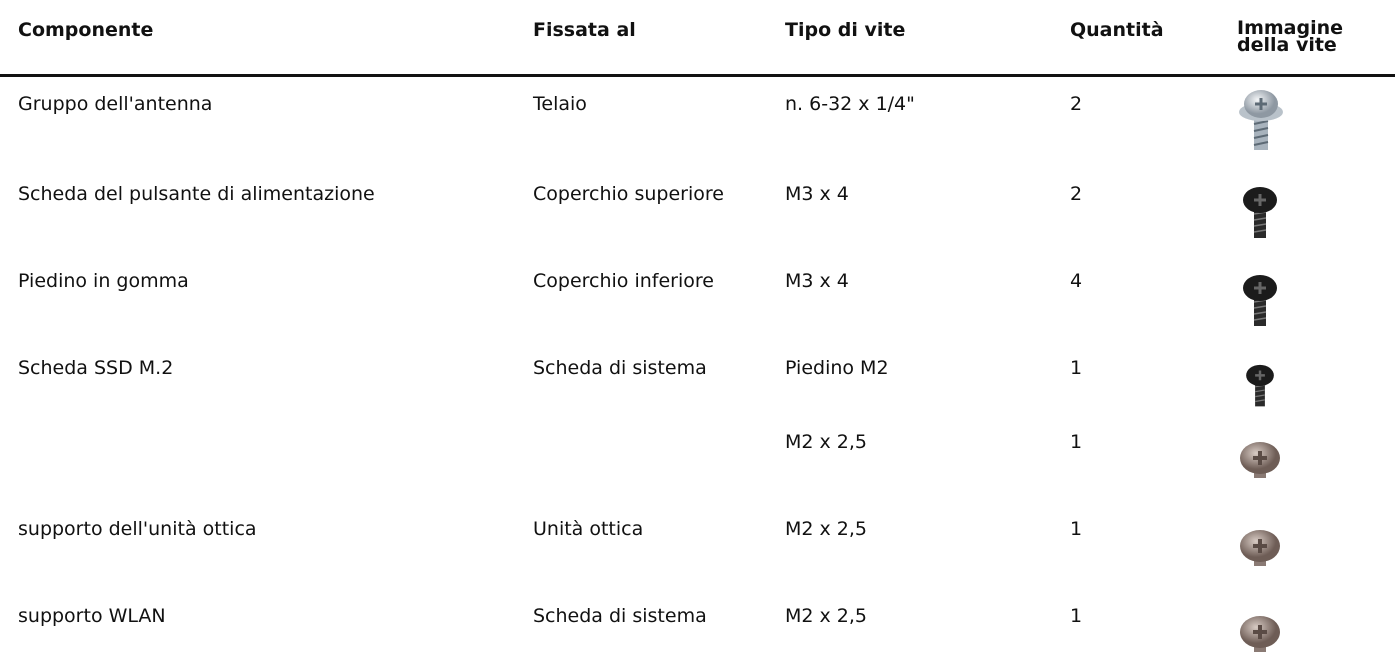 The width and height of the screenshot is (1395, 659). Describe the element at coordinates (103, 281) in the screenshot. I see `component-cell: Piedino in gomma` at that location.